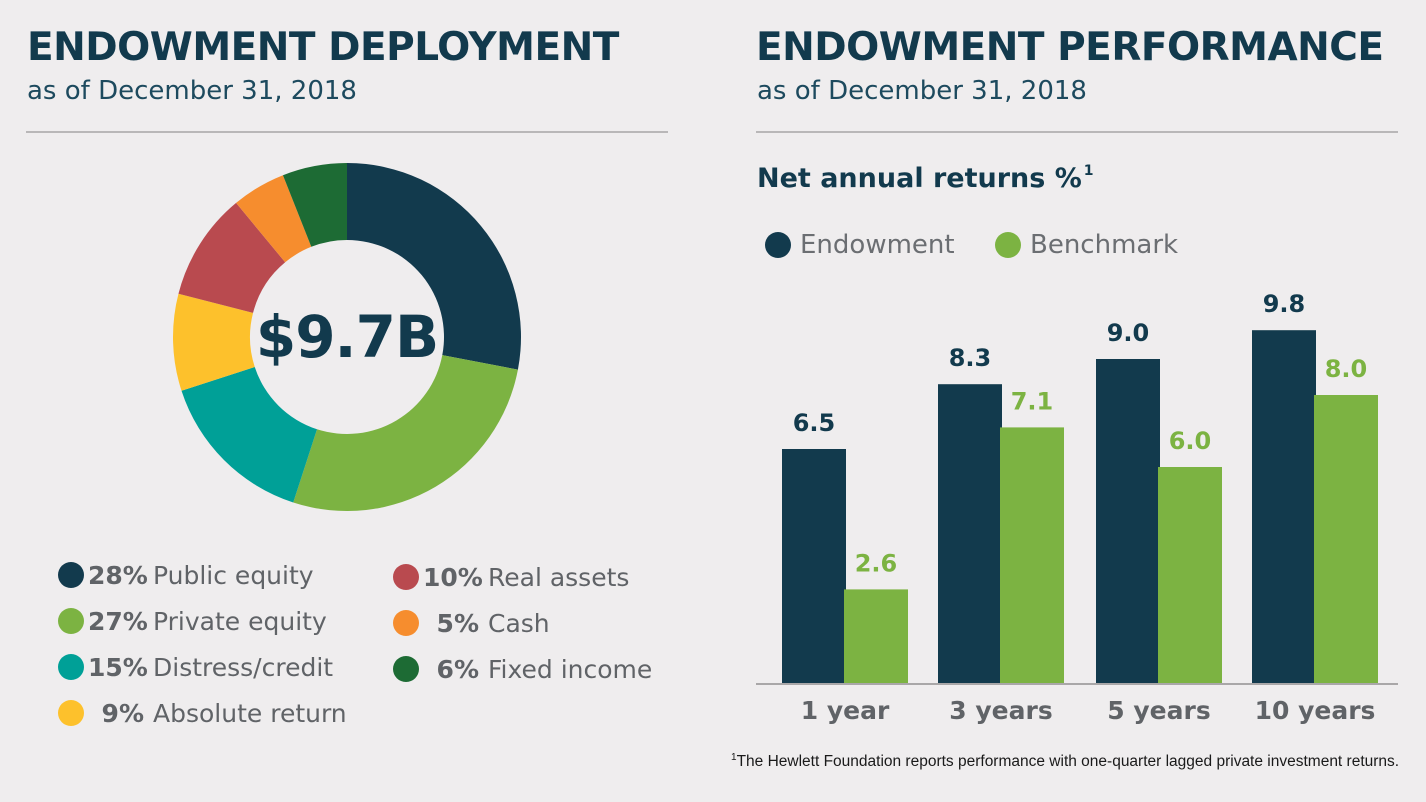 The image size is (1426, 802). What do you see at coordinates (1104, 245) in the screenshot?
I see `series-label-benchmark: Benchmark` at bounding box center [1104, 245].